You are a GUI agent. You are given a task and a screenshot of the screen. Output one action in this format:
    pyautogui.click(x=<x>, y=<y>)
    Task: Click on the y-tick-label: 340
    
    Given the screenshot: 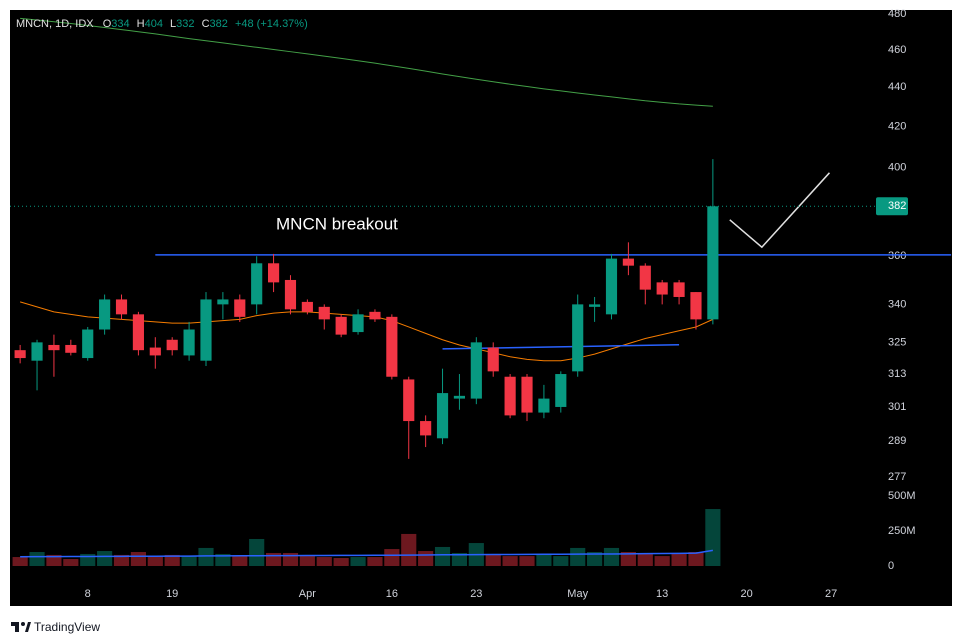 What is the action you would take?
    pyautogui.click(x=897, y=304)
    